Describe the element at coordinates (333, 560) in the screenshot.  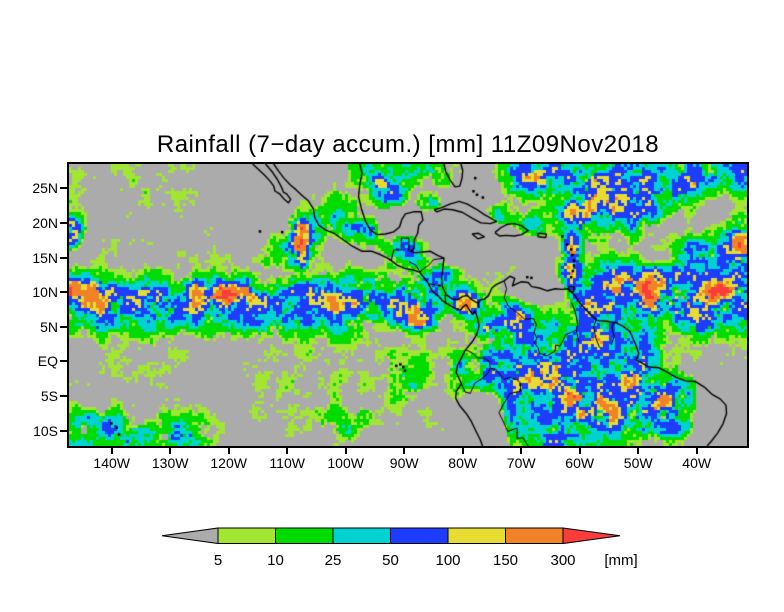
I see `colorbar-level-label: 25` at that location.